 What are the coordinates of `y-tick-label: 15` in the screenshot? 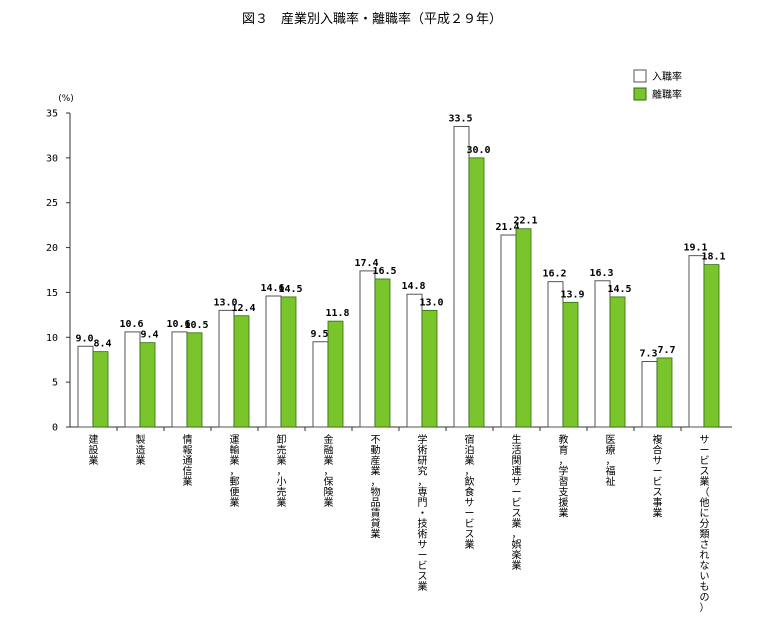 It's located at (52, 293).